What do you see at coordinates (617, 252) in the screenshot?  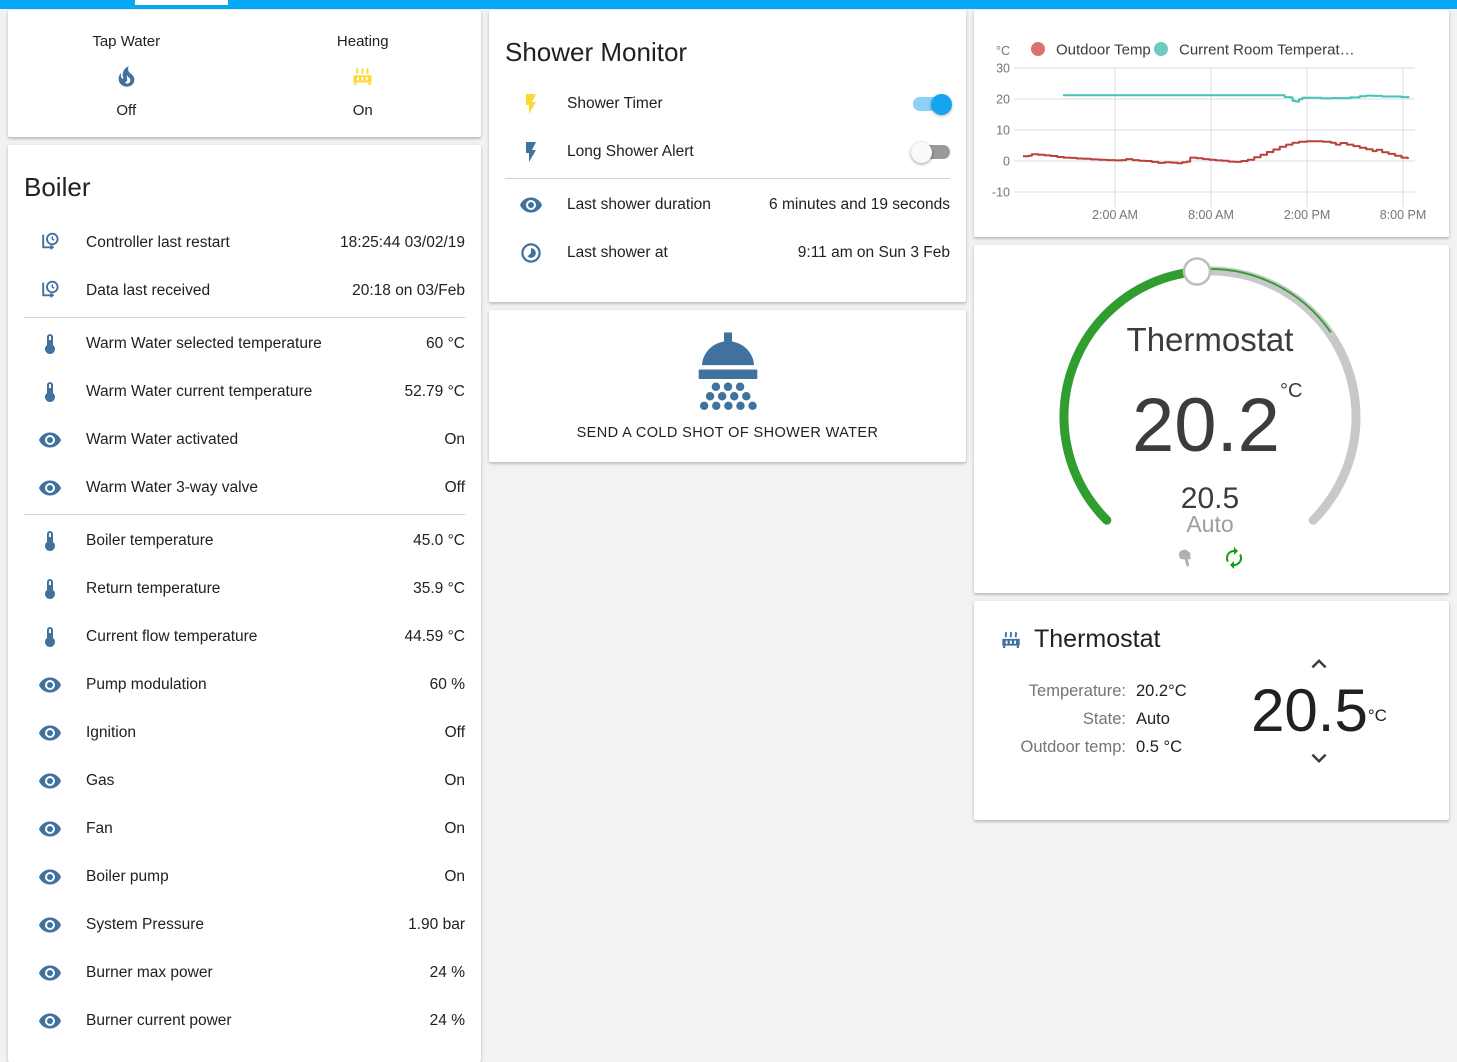 I see `info-label: Last shower at` at bounding box center [617, 252].